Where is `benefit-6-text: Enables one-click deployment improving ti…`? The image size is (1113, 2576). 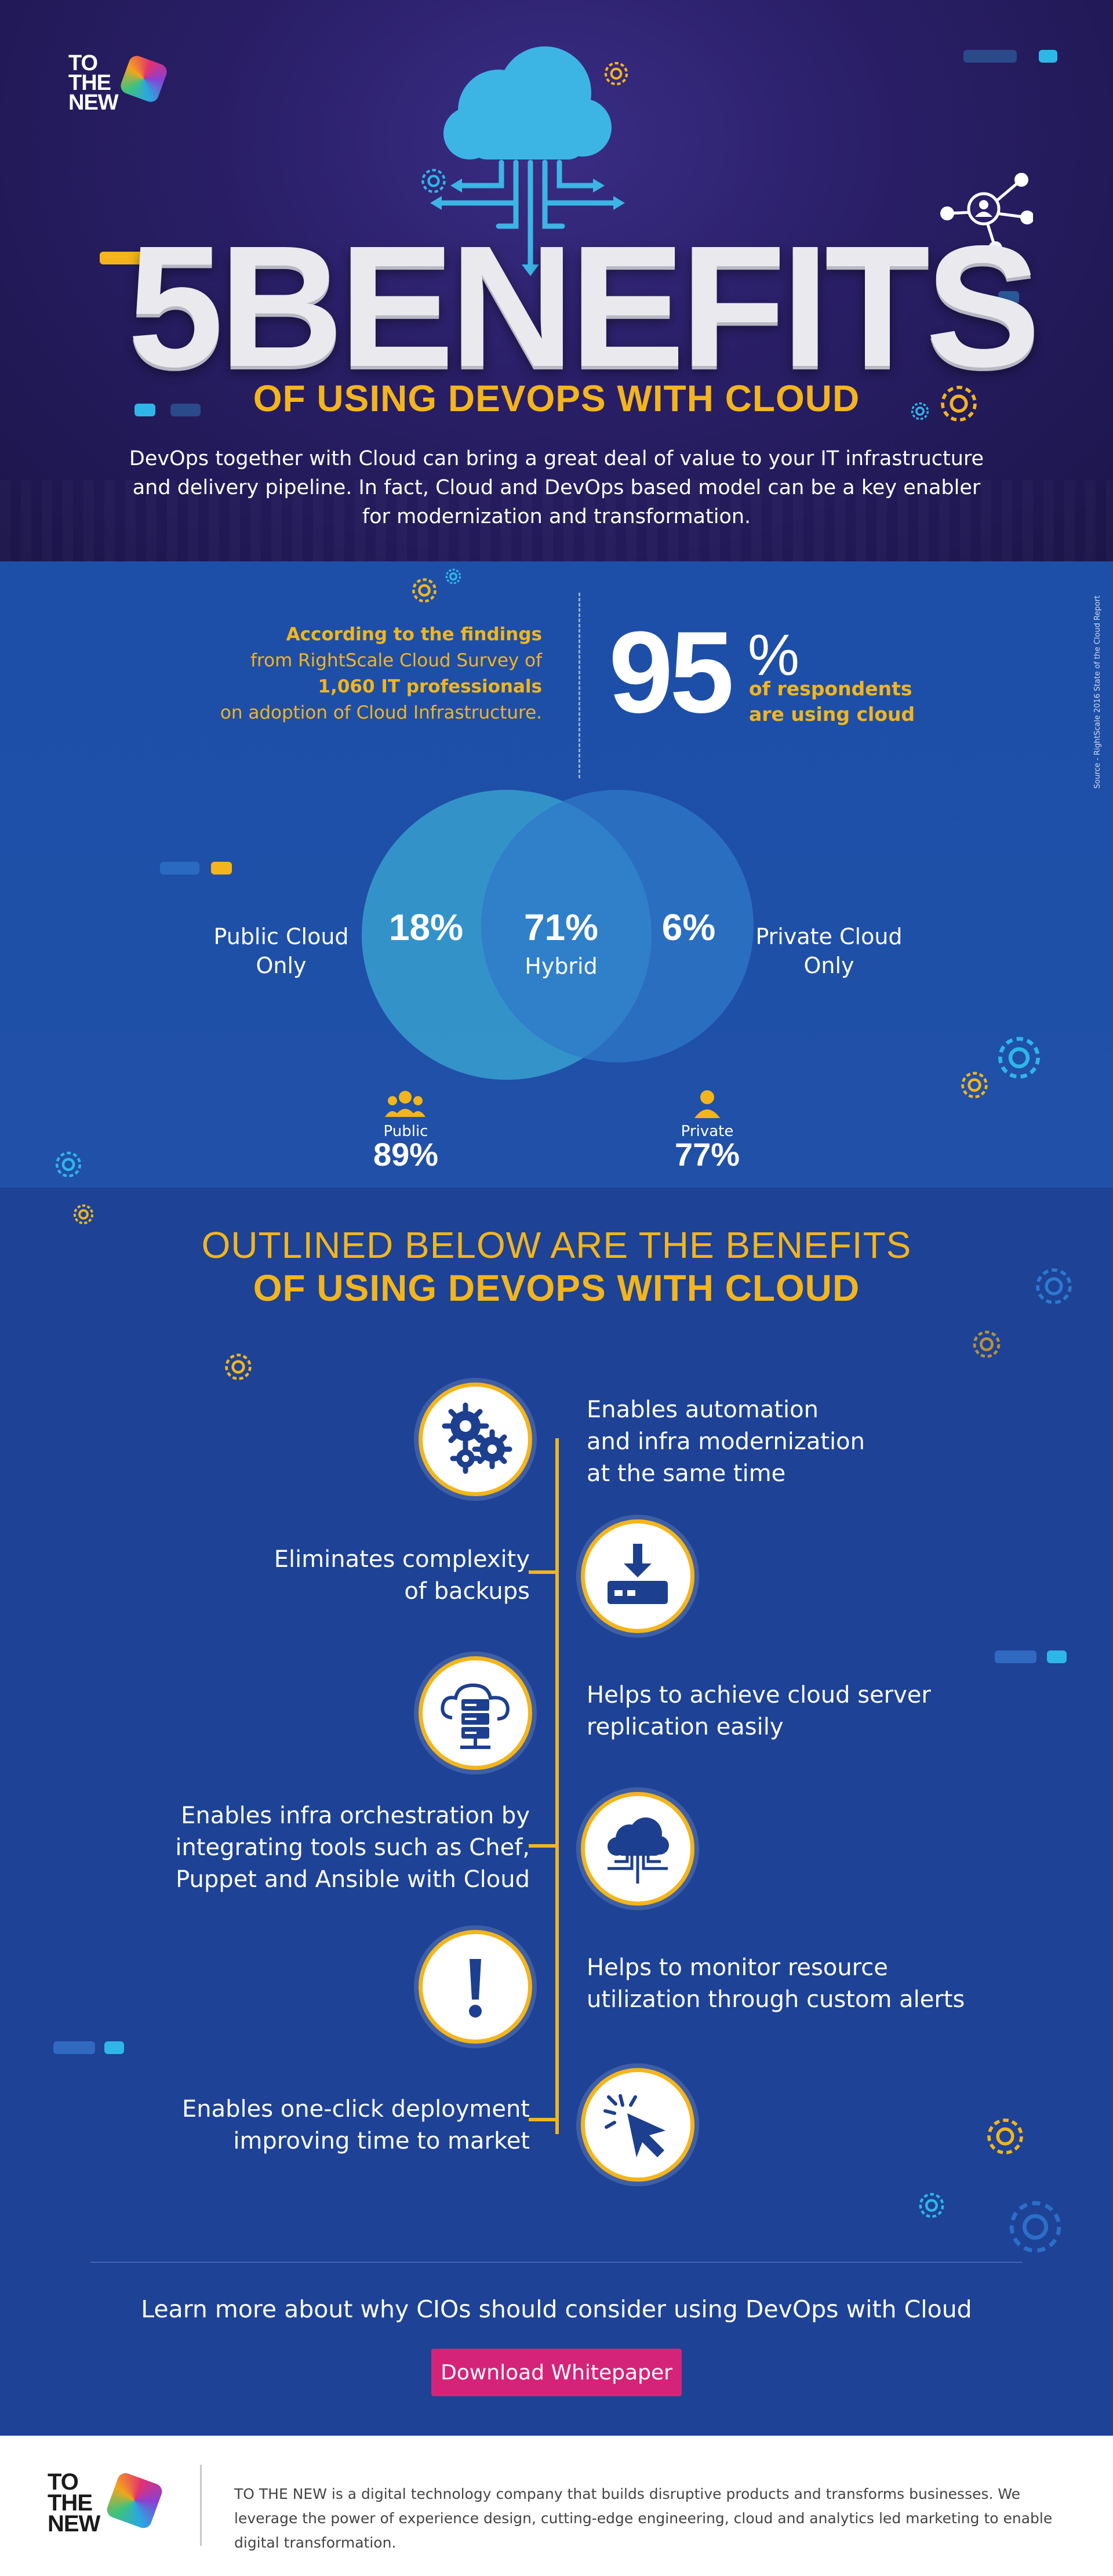
benefit-6-text: Enables one-click deployment improving ti… is located at coordinates (355, 2125).